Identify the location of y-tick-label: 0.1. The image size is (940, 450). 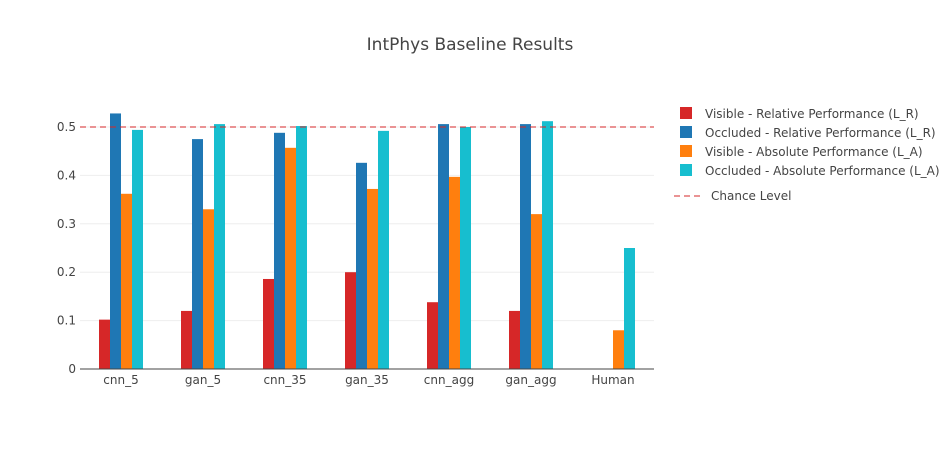
(66, 321).